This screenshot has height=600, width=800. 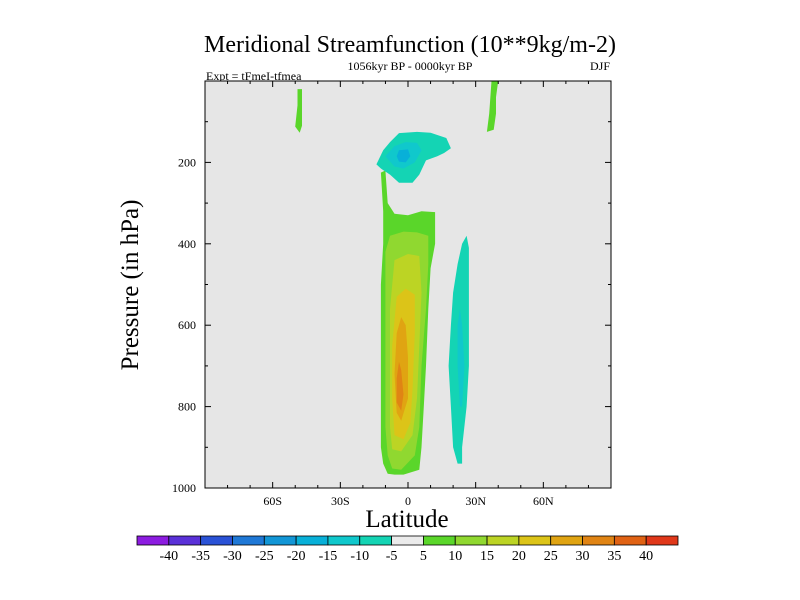 What do you see at coordinates (272, 501) in the screenshot?
I see `x-tick-label: 60S` at bounding box center [272, 501].